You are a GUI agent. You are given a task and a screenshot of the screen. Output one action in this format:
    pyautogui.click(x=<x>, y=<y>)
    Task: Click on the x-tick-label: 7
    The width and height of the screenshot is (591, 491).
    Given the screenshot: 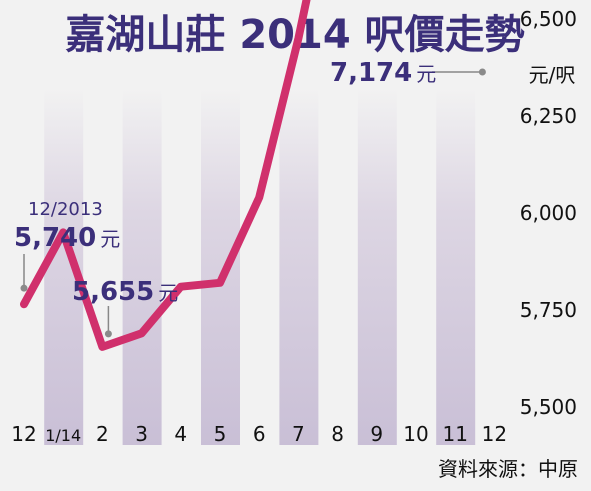 What is the action you would take?
    pyautogui.click(x=298, y=434)
    